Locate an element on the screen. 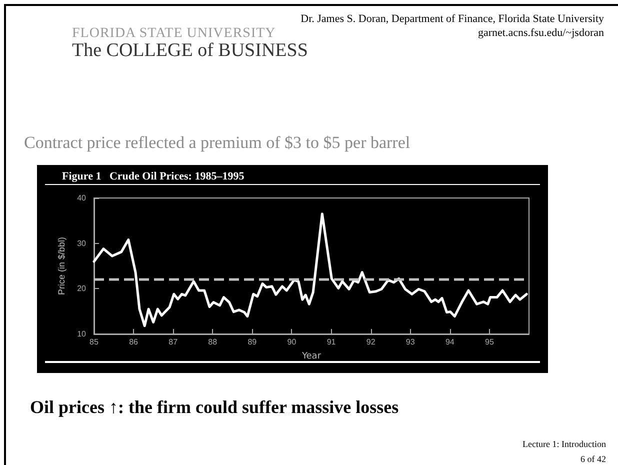 Image resolution: width=618 pixels, height=465 pixels. x-tick-label: 91 is located at coordinates (331, 342).